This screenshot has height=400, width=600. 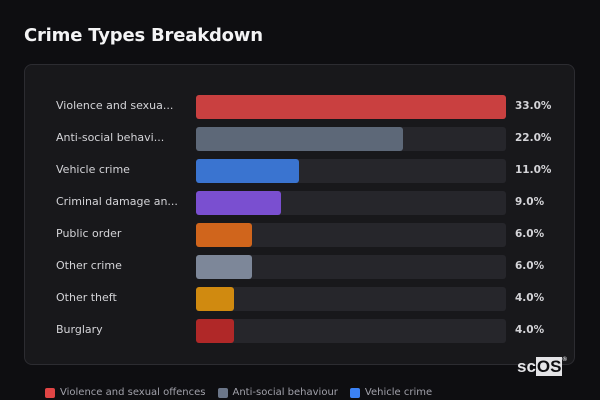 I want to click on category-label: Other theft, so click(x=86, y=297).